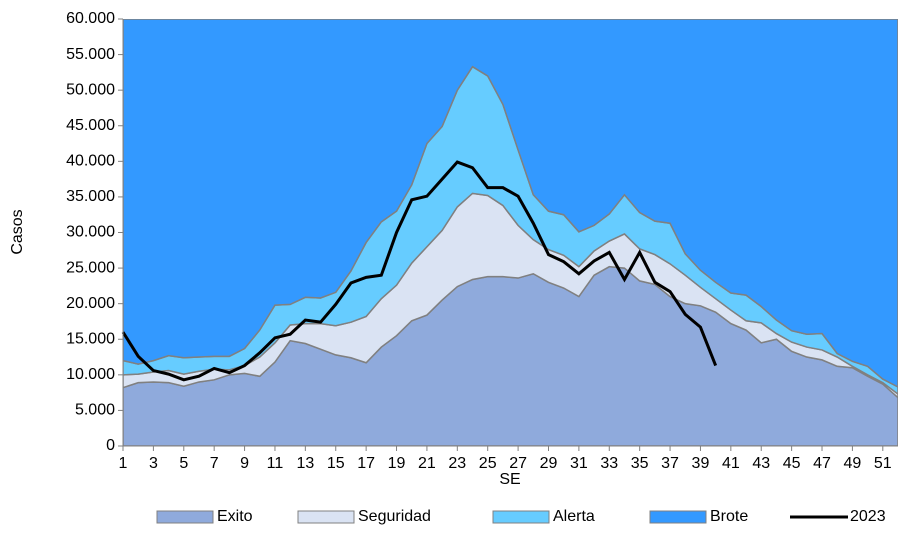 The image size is (910, 537). Describe the element at coordinates (275, 463) in the screenshot. I see `x-tick-label: 11` at that location.